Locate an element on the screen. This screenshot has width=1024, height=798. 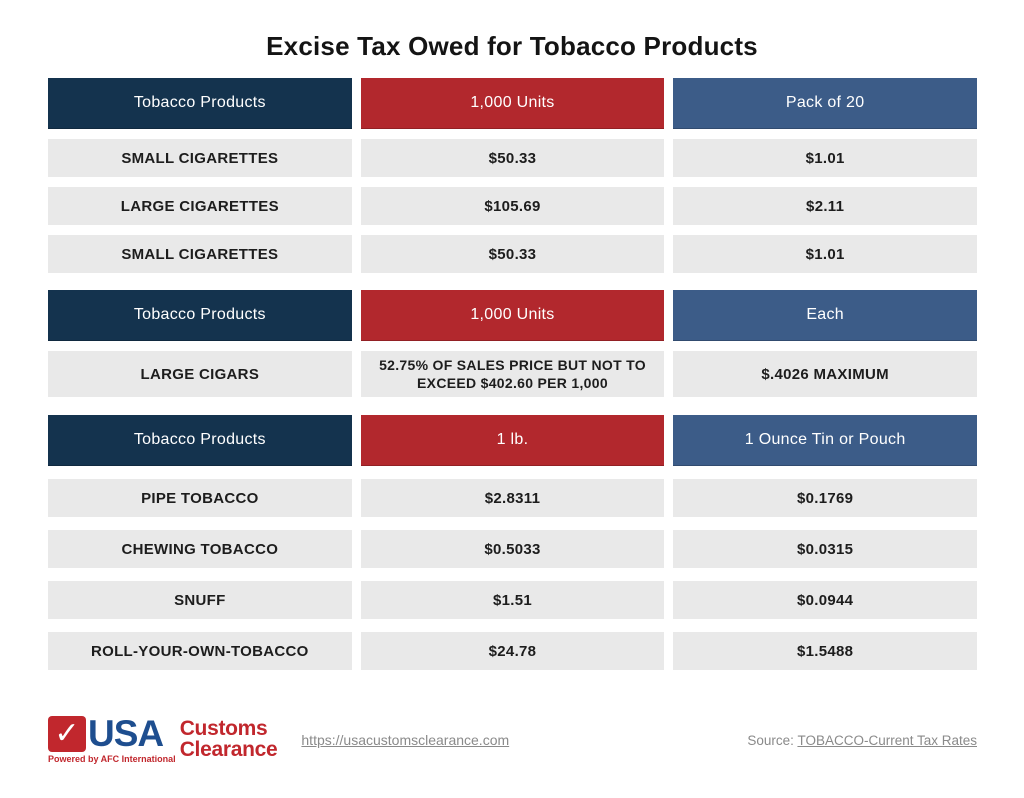
logo-left-block: ✓ USA Powered by AFC International is located at coordinates (112, 738).